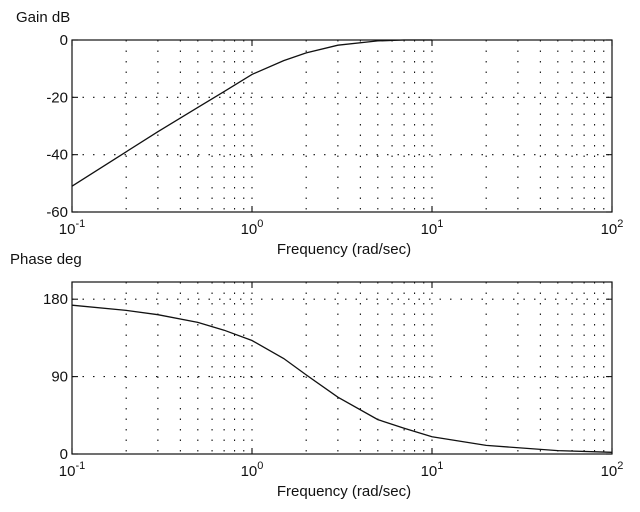 The width and height of the screenshot is (640, 512). I want to click on y-tick-label: 180, so click(55, 299).